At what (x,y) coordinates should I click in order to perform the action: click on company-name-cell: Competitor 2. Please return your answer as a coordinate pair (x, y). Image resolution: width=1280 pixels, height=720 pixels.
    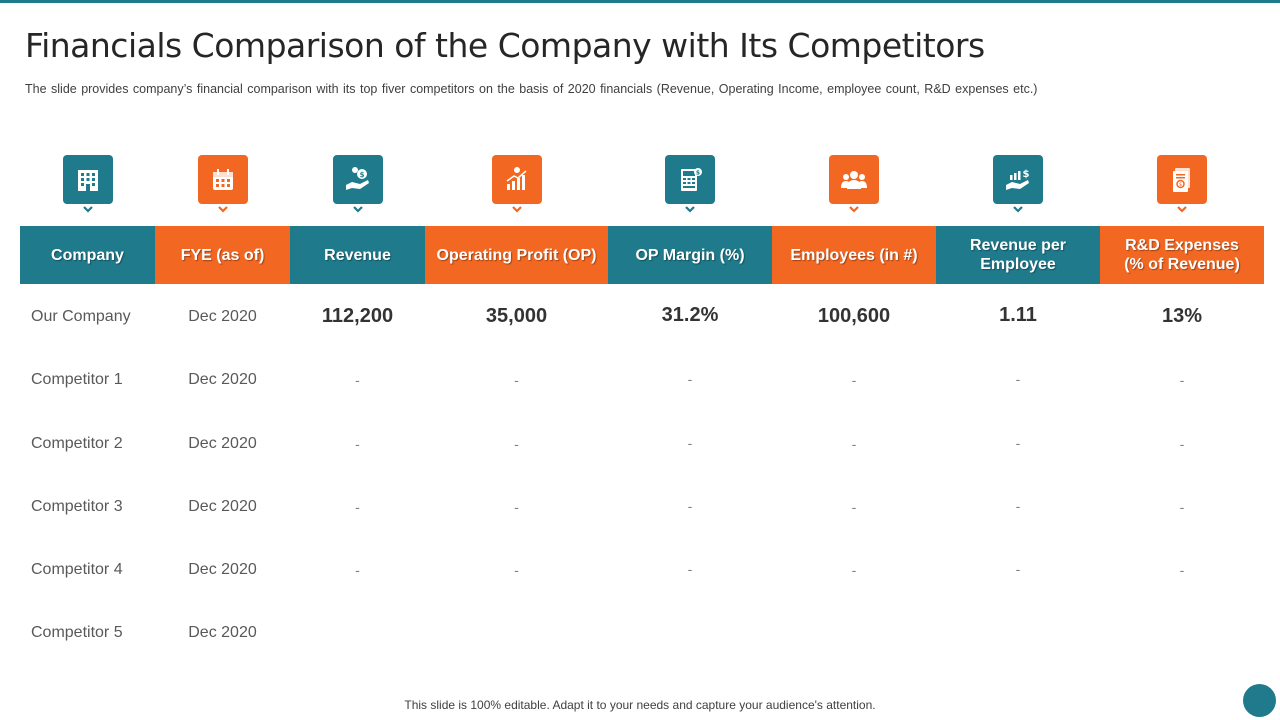
    Looking at the image, I should click on (77, 443).